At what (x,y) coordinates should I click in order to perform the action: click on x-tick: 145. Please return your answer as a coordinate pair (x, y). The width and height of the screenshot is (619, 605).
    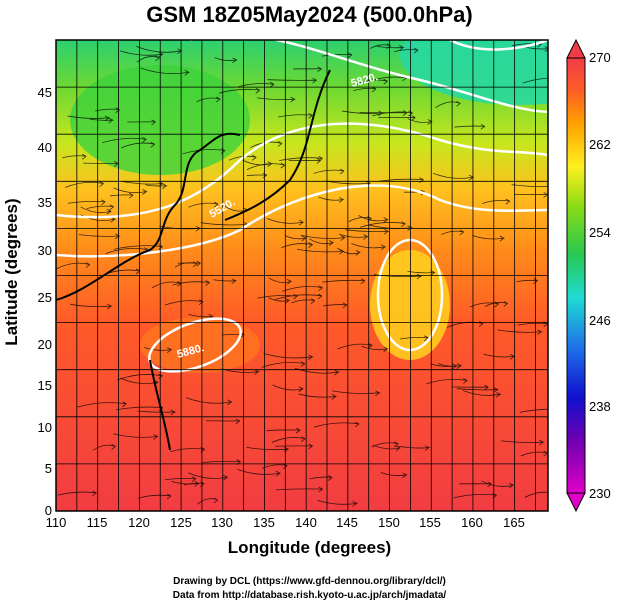
    Looking at the image, I should click on (347, 522).